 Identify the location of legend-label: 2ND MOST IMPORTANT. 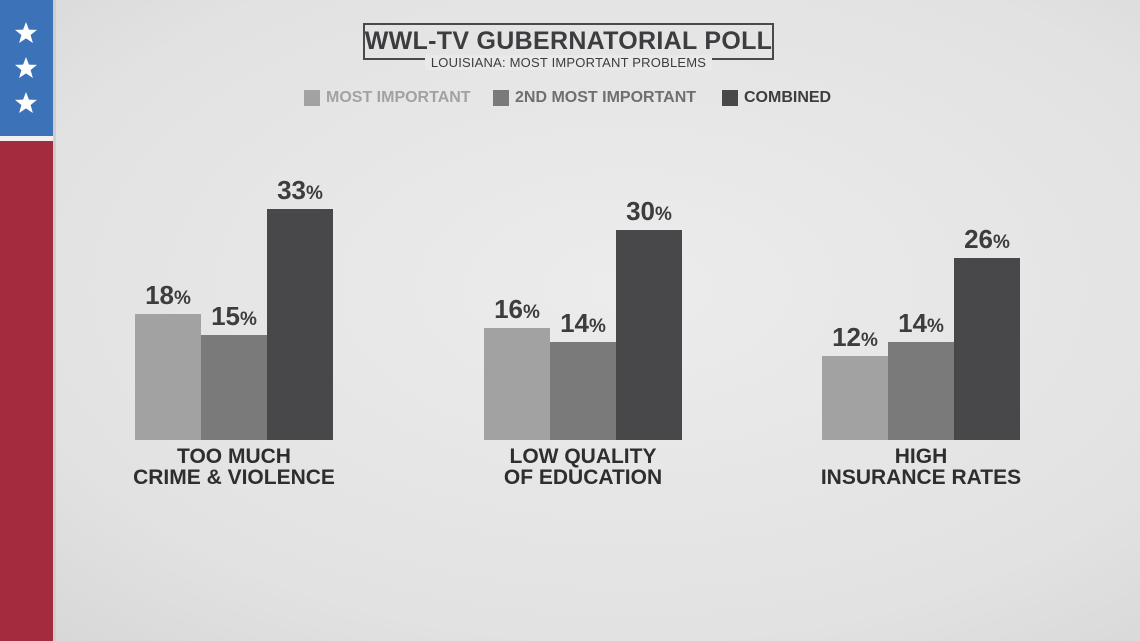
(606, 97).